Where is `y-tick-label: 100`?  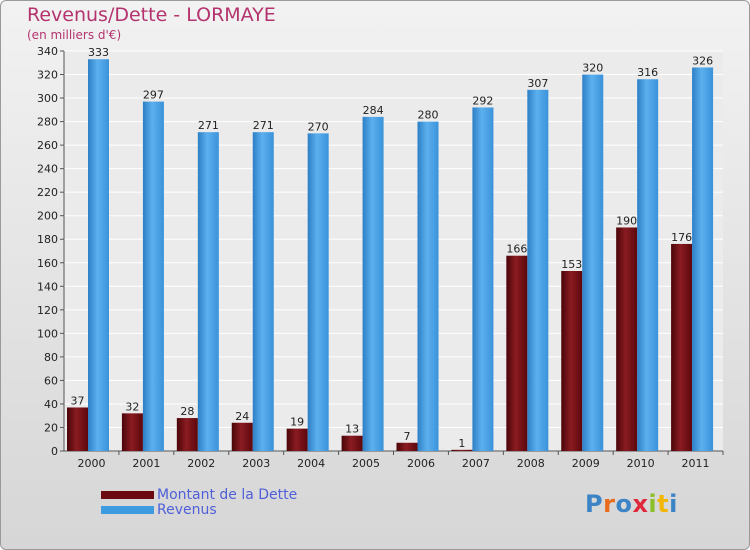
y-tick-label: 100 is located at coordinates (47, 333).